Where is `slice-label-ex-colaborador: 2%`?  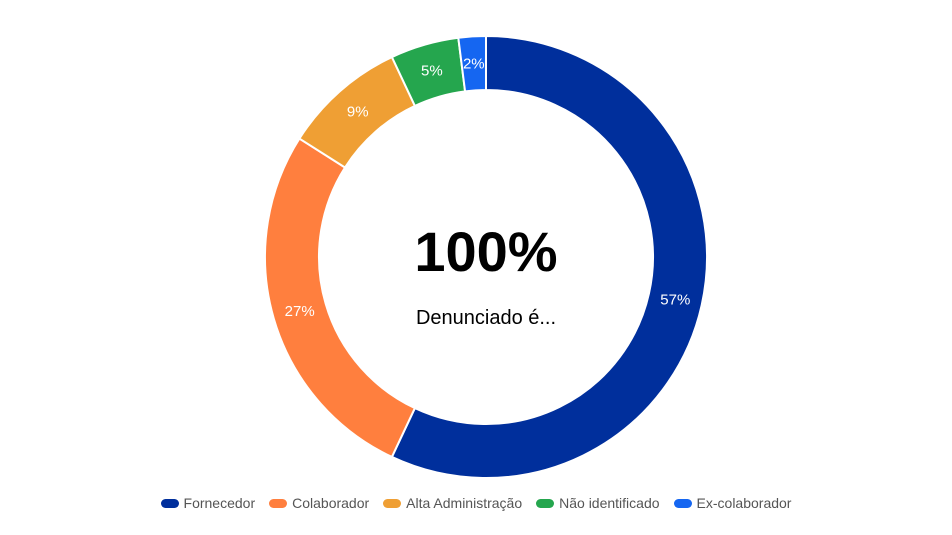
slice-label-ex-colaborador: 2% is located at coordinates (474, 63).